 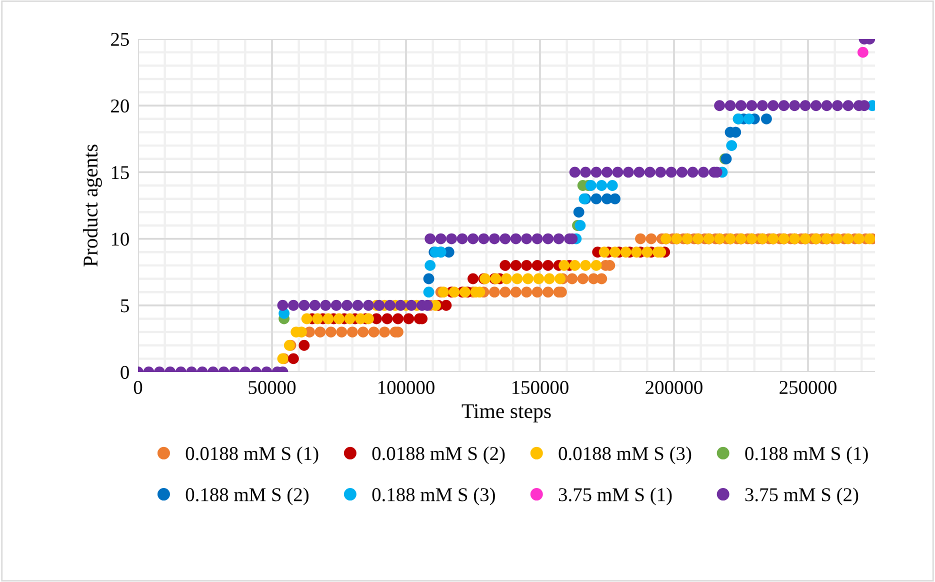 What do you see at coordinates (92, 205) in the screenshot?
I see `y-axis-title: Product agents` at bounding box center [92, 205].